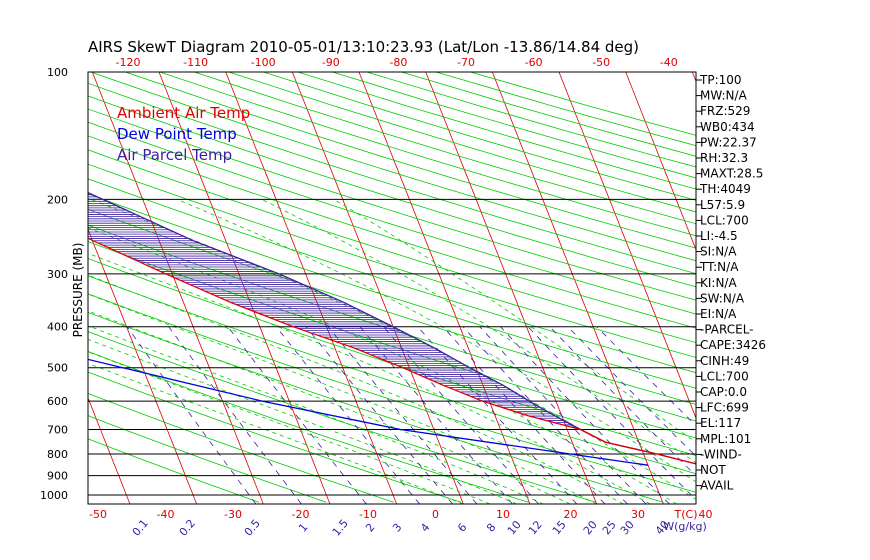  I want to click on index-label: EI:N/A, so click(718, 314).